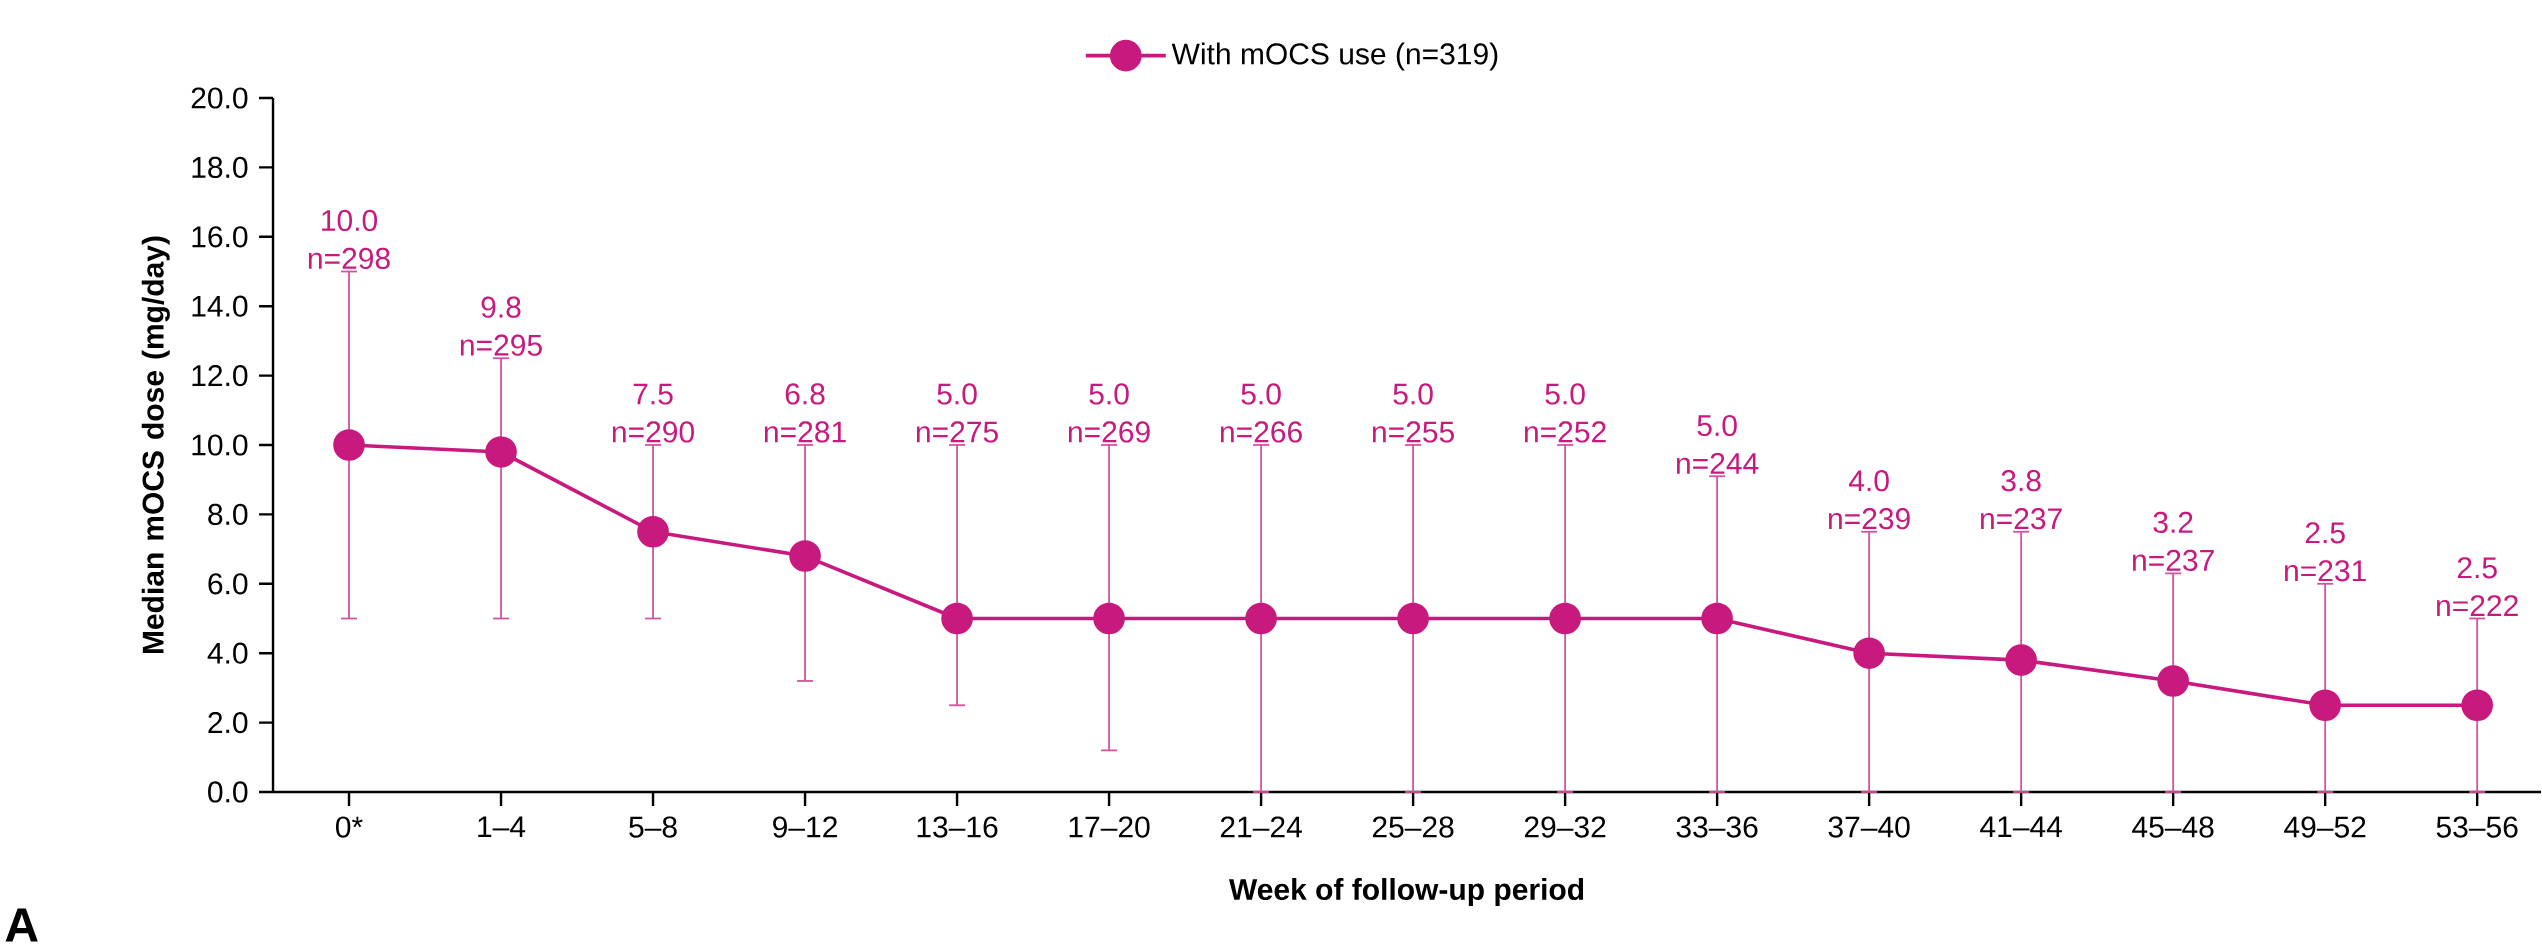  Describe the element at coordinates (2173, 827) in the screenshot. I see `x-tick-label: 45–48` at that location.